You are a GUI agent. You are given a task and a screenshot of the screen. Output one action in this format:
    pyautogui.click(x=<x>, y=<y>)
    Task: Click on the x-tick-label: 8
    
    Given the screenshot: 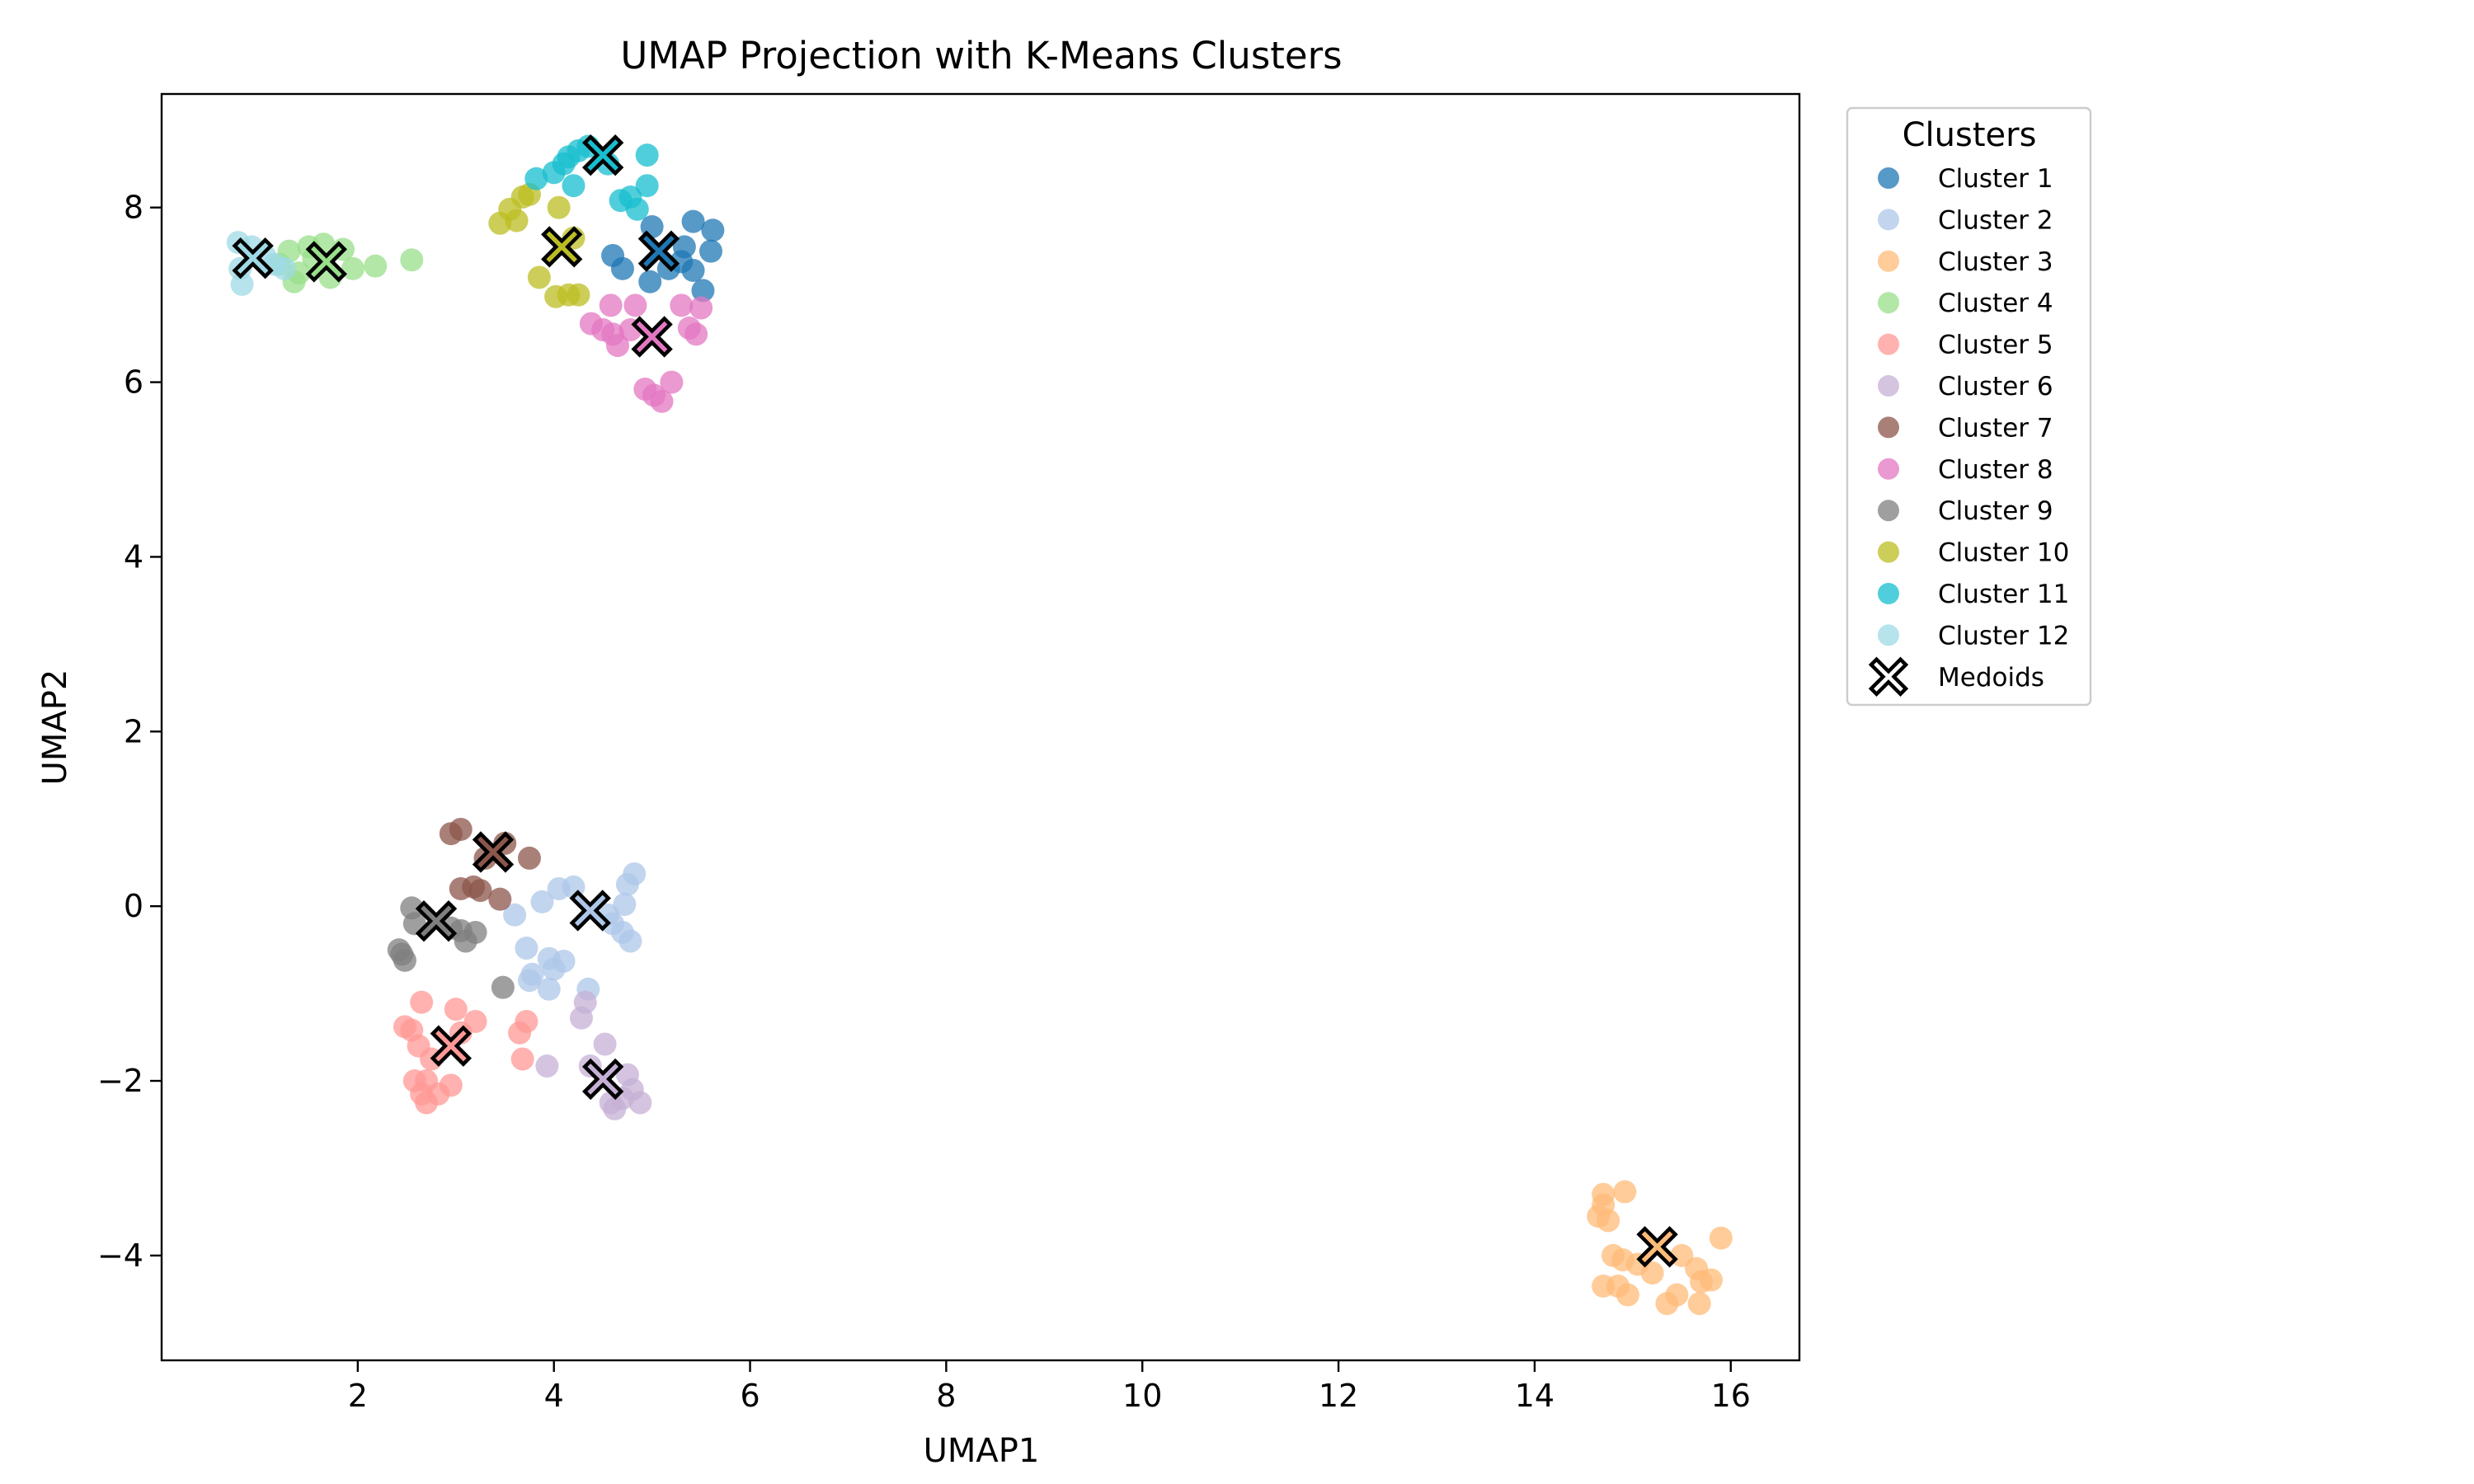 What is the action you would take?
    pyautogui.click(x=946, y=1396)
    